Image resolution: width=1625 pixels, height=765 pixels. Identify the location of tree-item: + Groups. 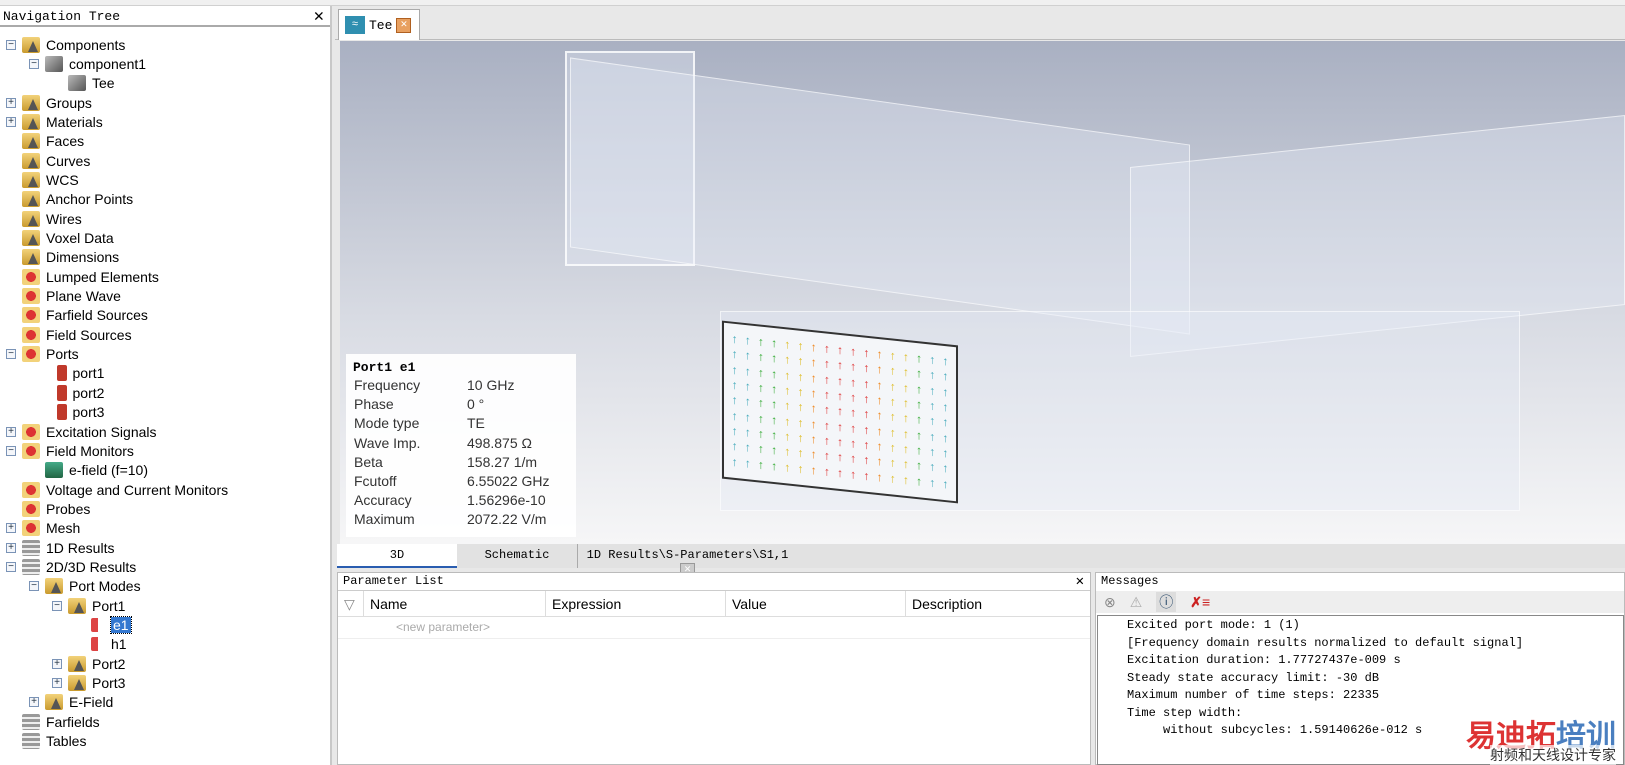
(49, 102).